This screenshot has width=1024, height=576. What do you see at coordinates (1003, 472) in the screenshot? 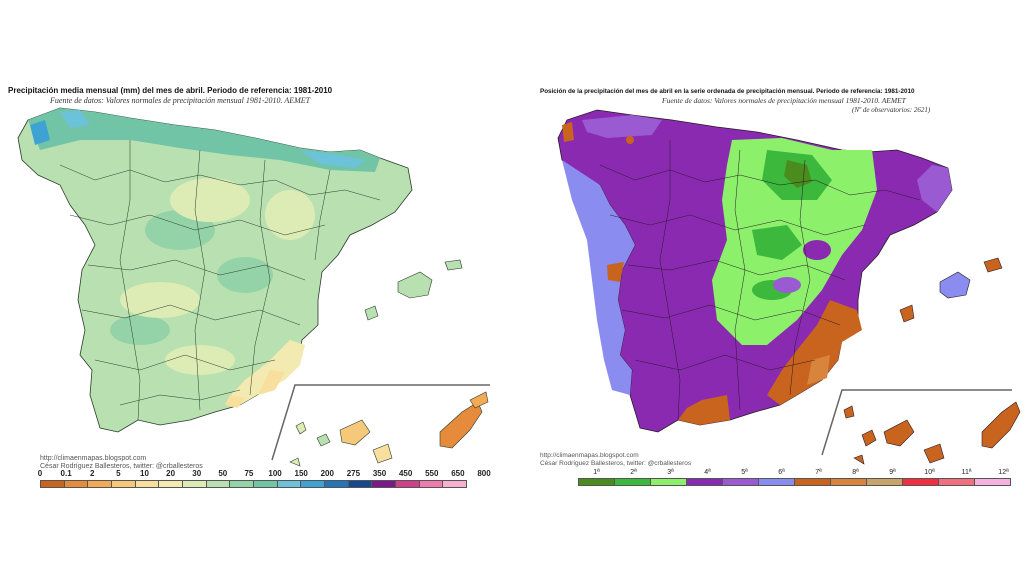
I see `right-legend-tick: 12ª` at bounding box center [1003, 472].